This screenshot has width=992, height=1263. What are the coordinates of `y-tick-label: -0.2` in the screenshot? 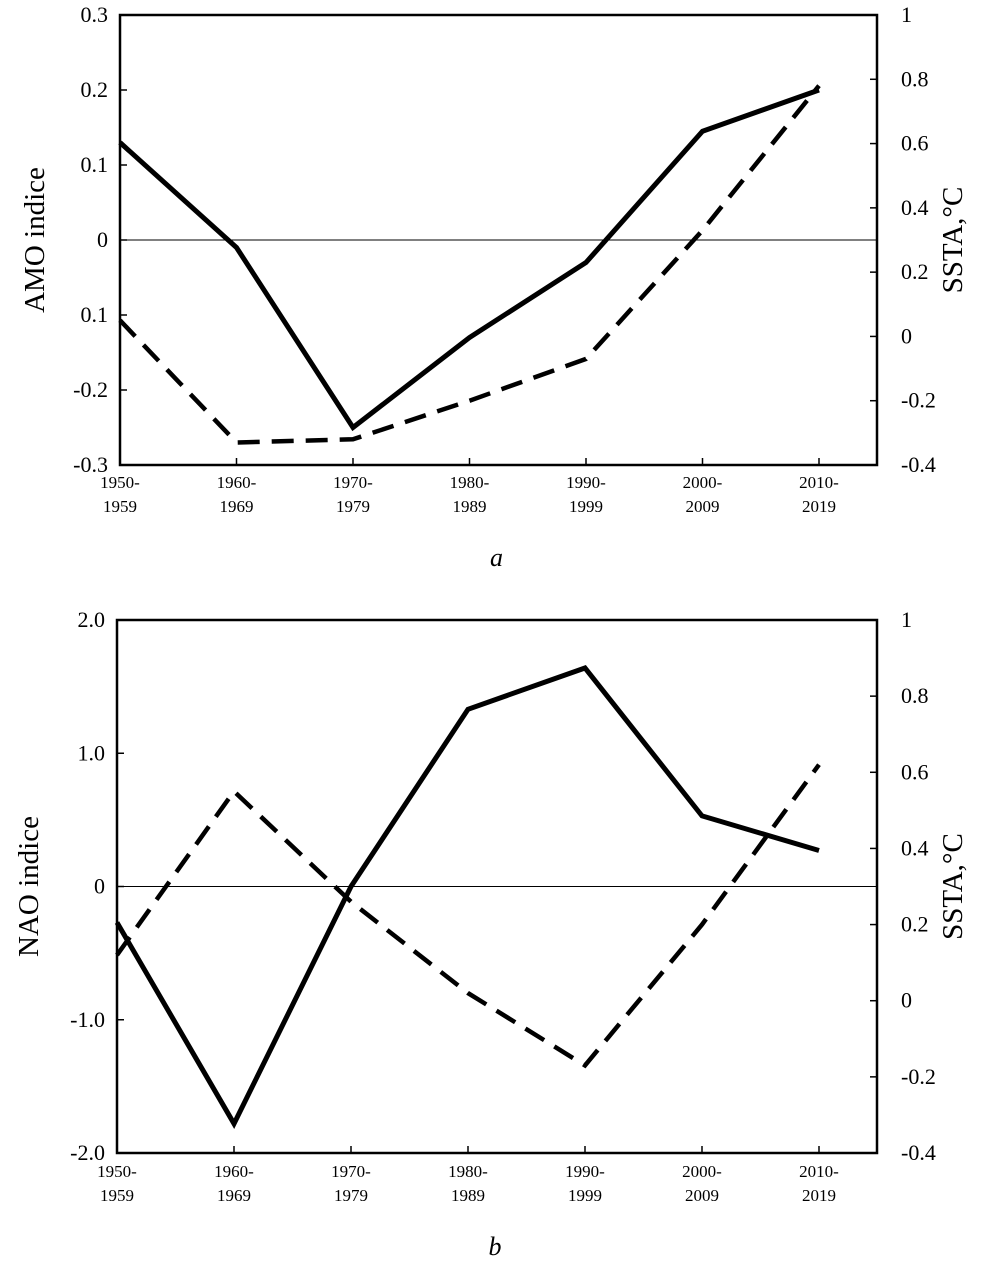 It's located at (90, 389).